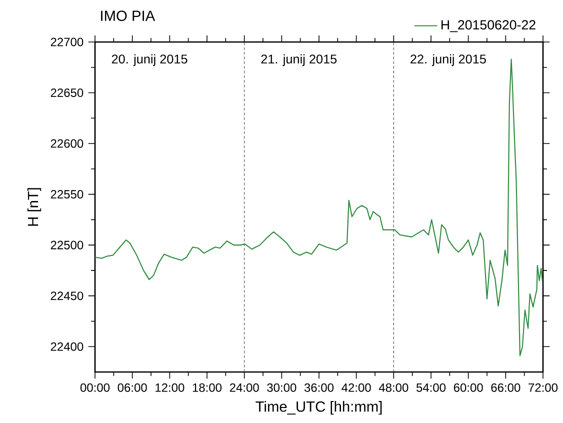 The height and width of the screenshot is (423, 563). Describe the element at coordinates (67, 194) in the screenshot. I see `y-tick-label: 22550` at that location.